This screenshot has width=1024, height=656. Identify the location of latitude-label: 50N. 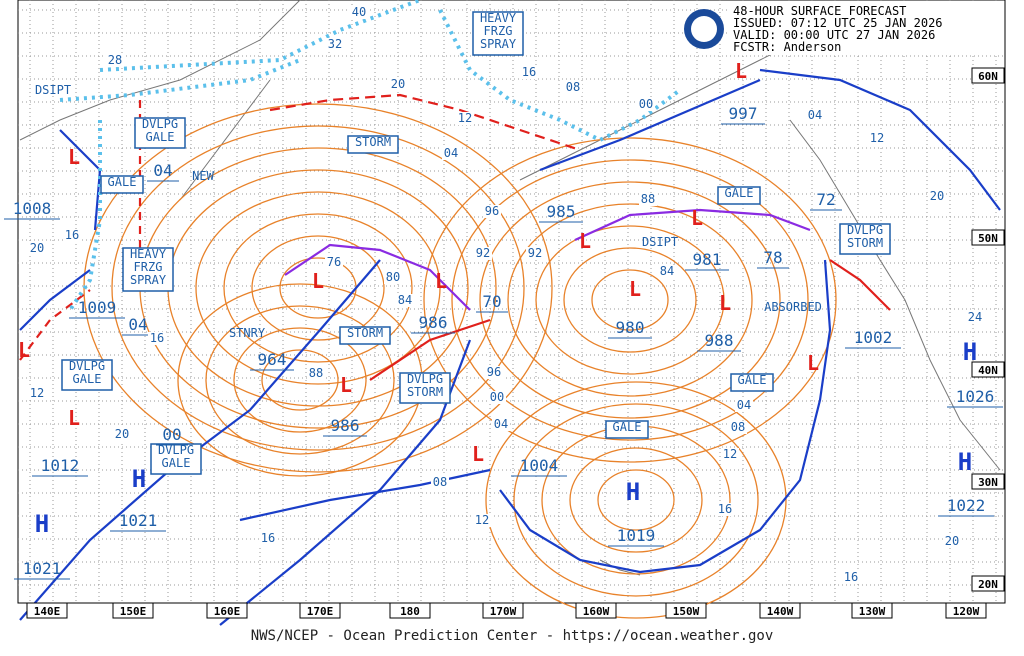
(988, 238).